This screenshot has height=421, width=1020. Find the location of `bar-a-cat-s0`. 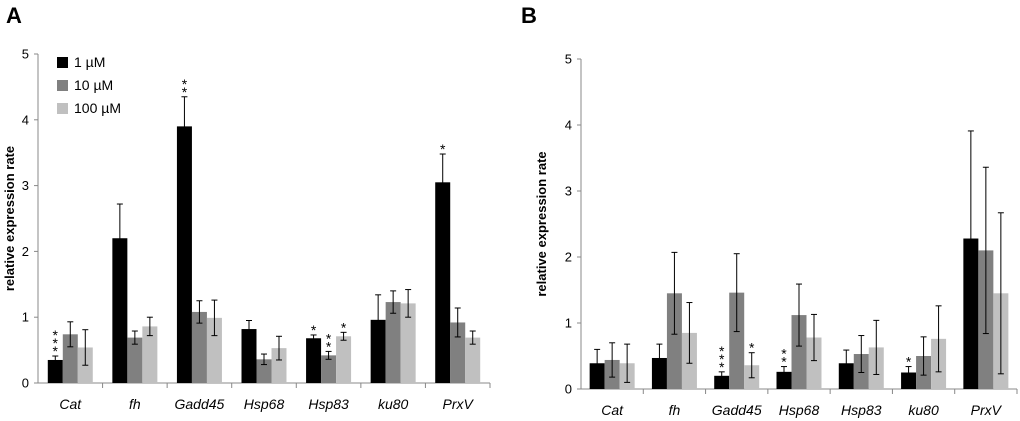

bar-a-cat-s0 is located at coordinates (55, 371).